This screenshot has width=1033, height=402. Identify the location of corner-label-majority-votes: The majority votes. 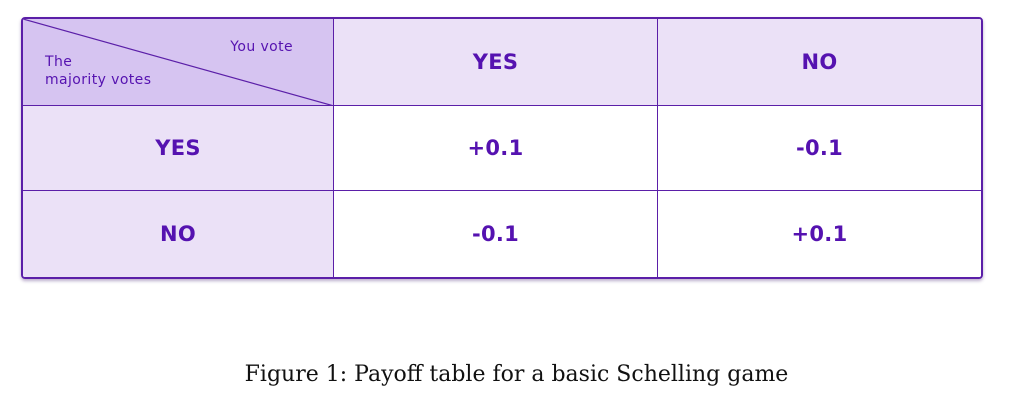
(98, 71).